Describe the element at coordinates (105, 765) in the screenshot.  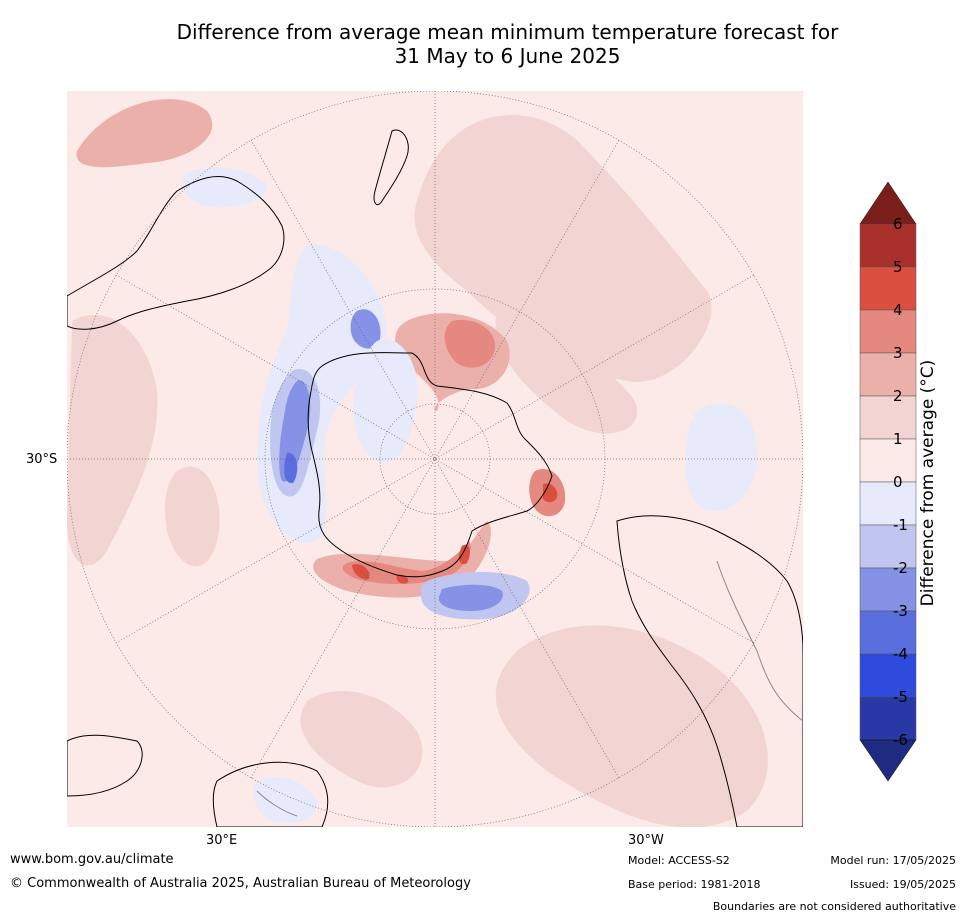
I see `africa-coastline` at that location.